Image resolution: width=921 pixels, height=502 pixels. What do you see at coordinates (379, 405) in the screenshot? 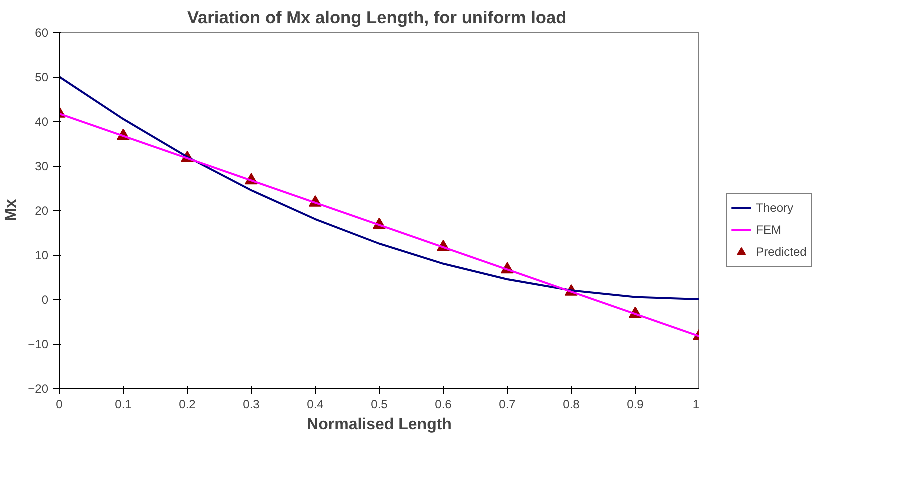
I see `x-tick-label: 0.5` at bounding box center [379, 405].